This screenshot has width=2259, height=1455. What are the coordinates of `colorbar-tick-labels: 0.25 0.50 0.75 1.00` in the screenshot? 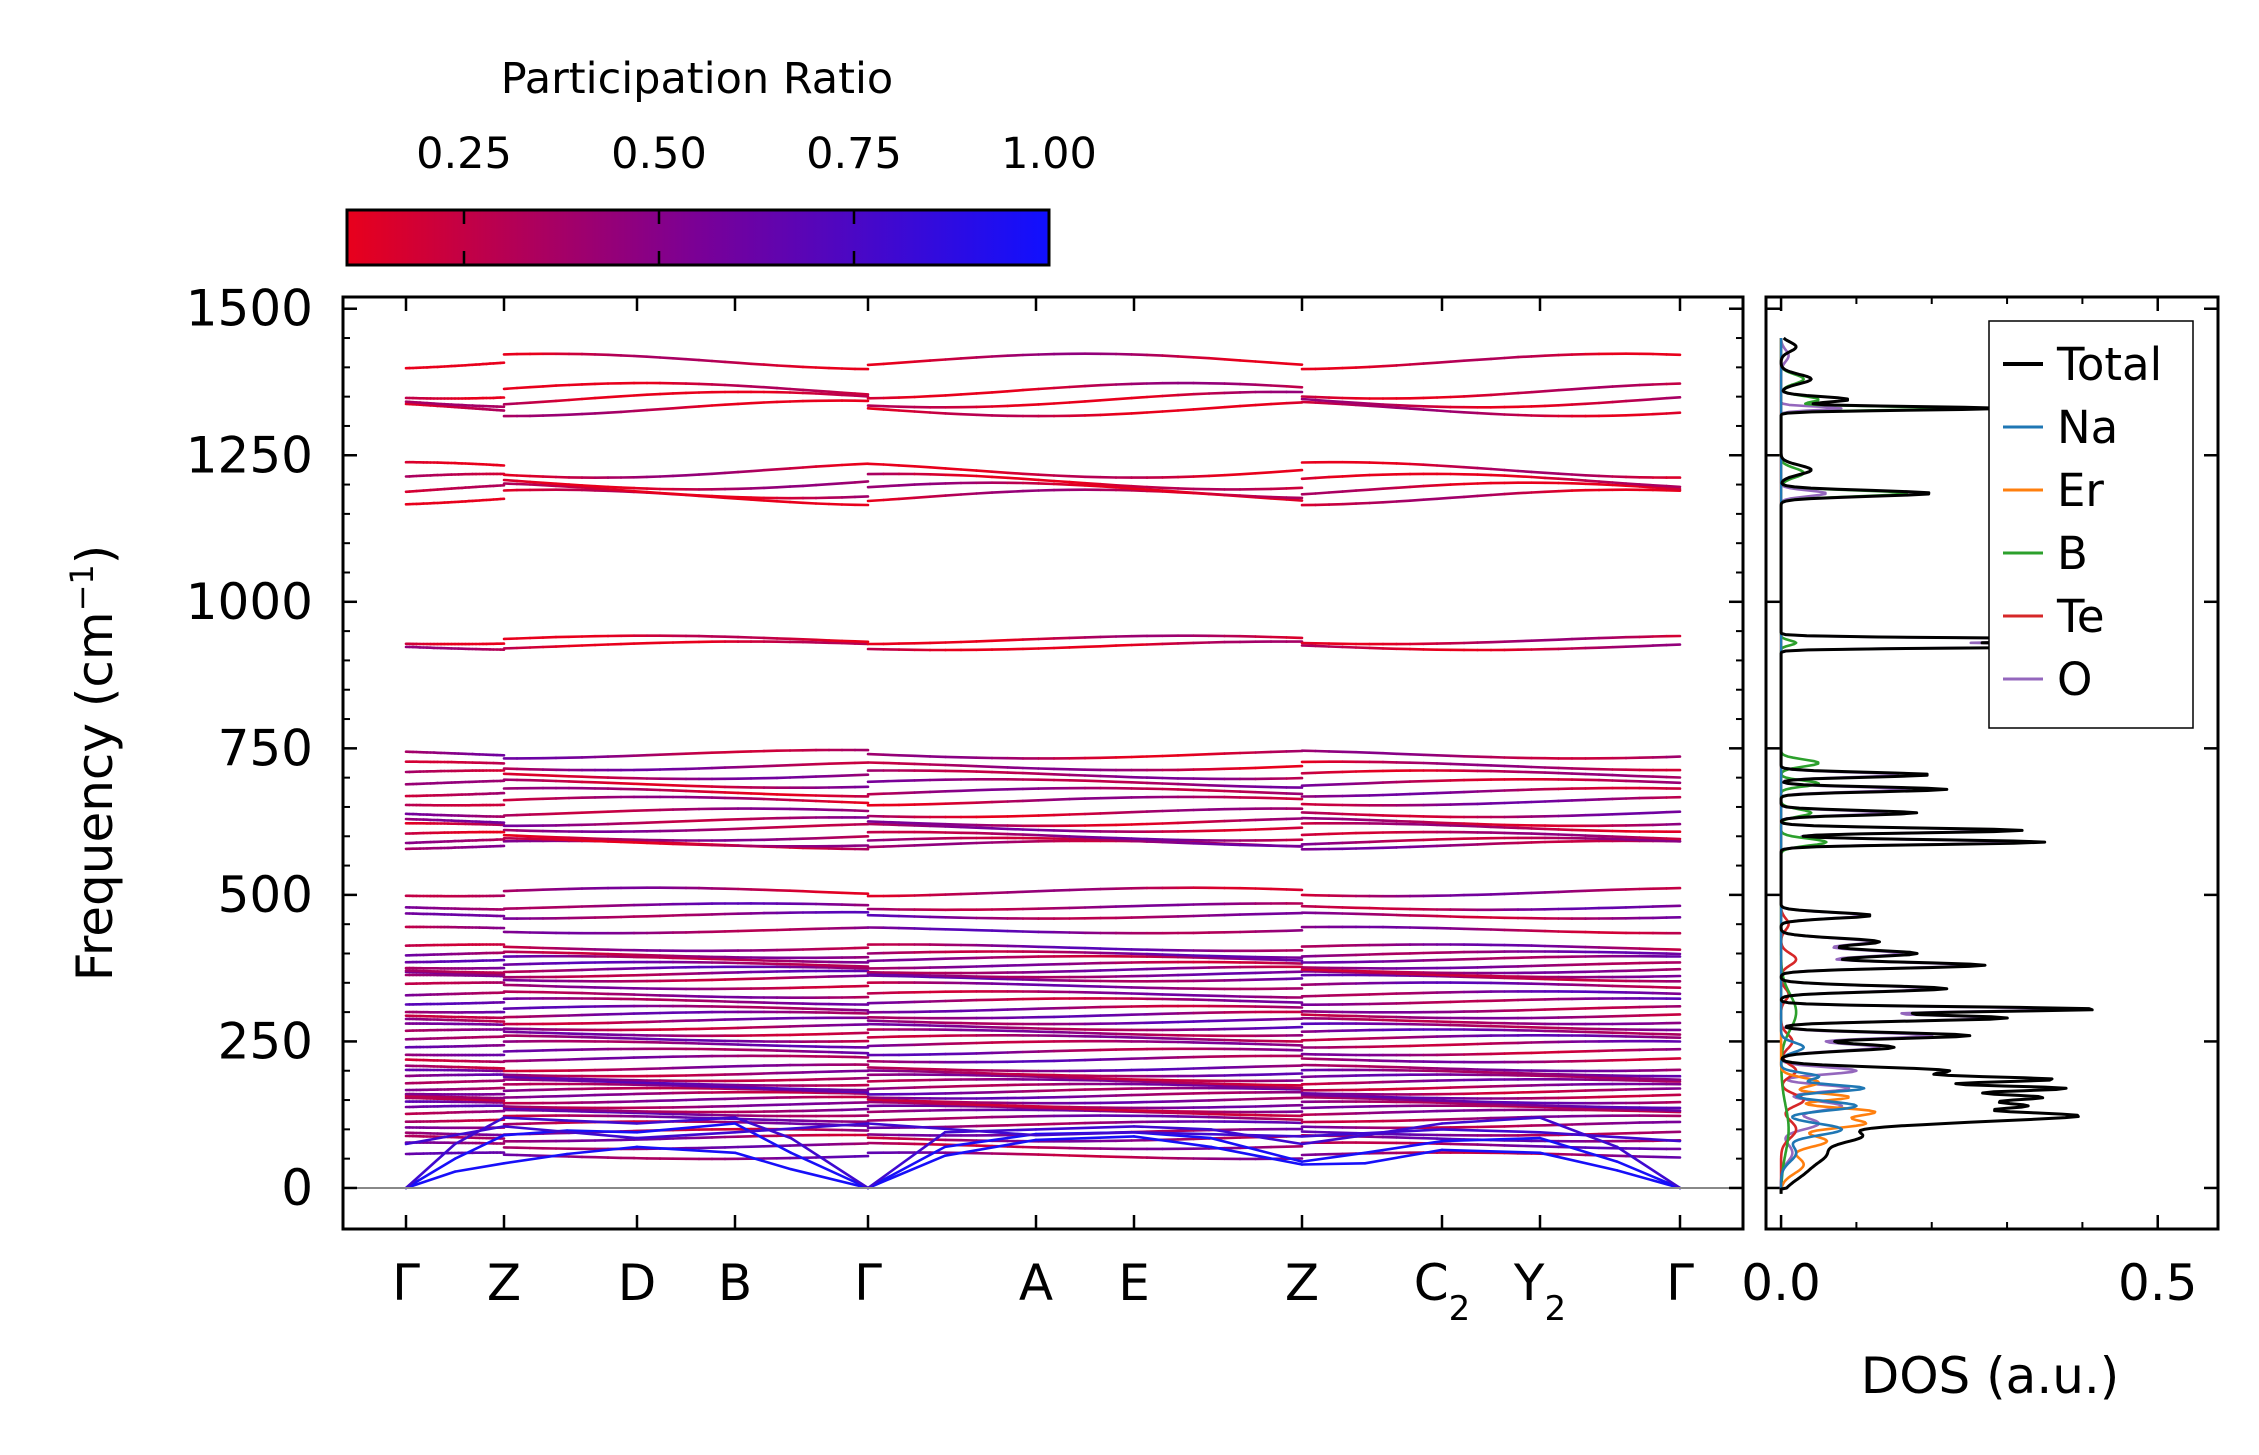 It's located at (756, 154).